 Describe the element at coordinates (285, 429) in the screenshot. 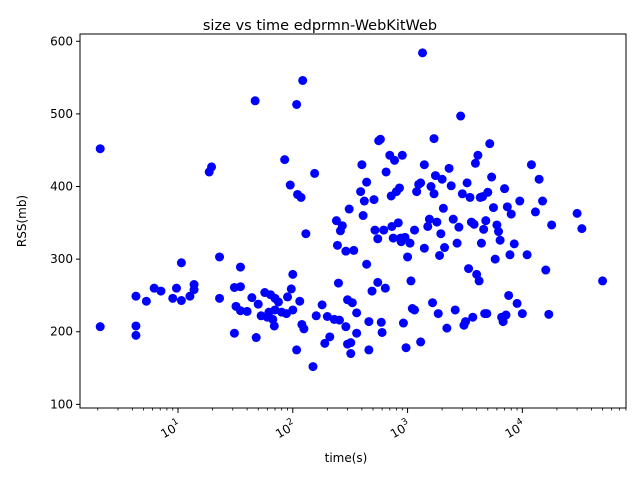

I see `x-tick-label: 10²` at that location.